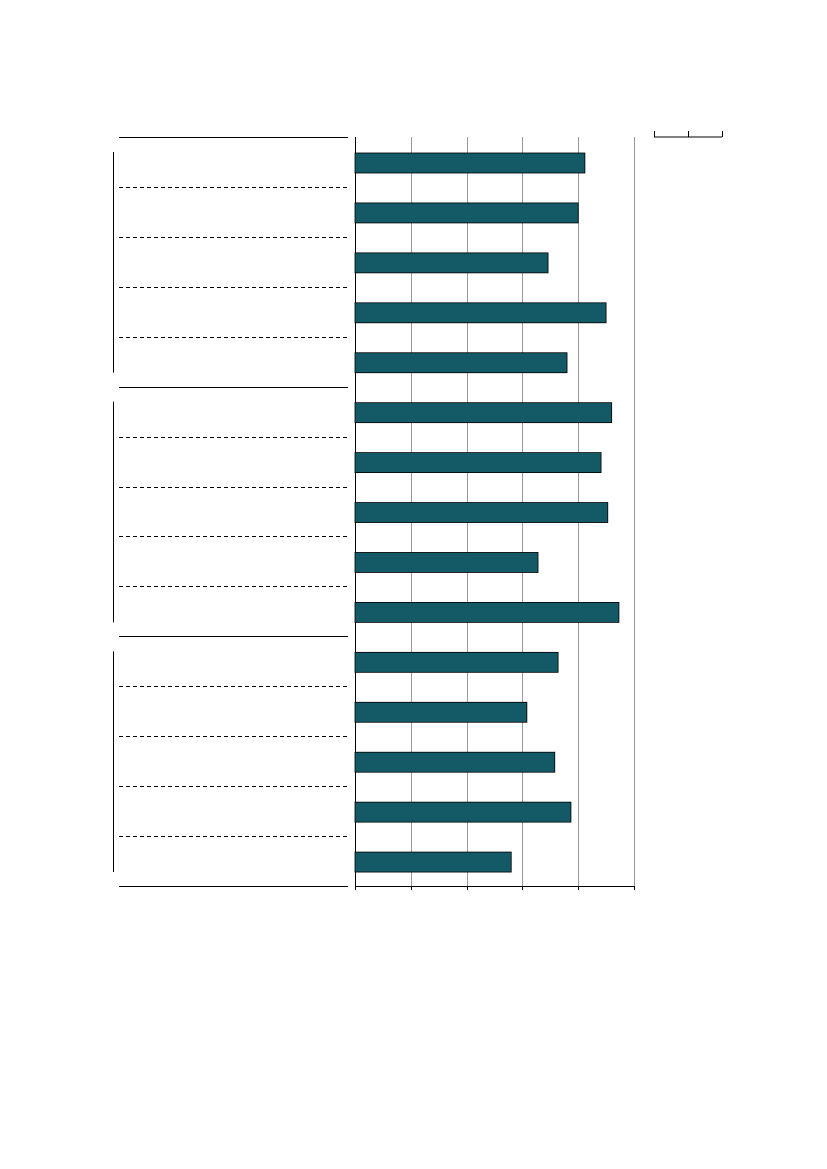  I want to click on legend-box, so click(688, 134).